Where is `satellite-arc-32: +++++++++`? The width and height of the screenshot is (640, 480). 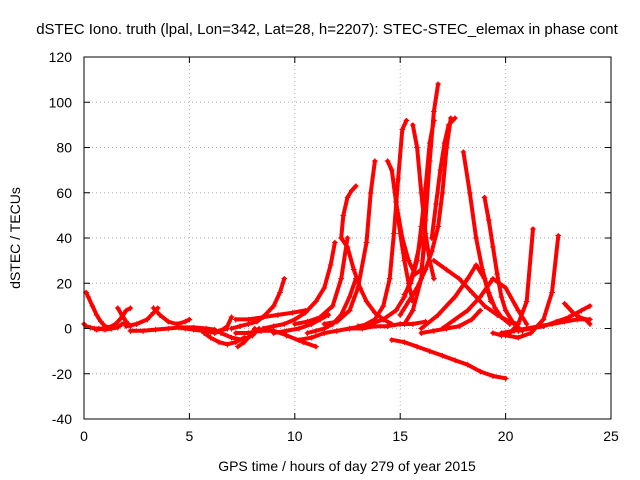
satellite-arc-32: +++++++++ is located at coordinates (425, 217).